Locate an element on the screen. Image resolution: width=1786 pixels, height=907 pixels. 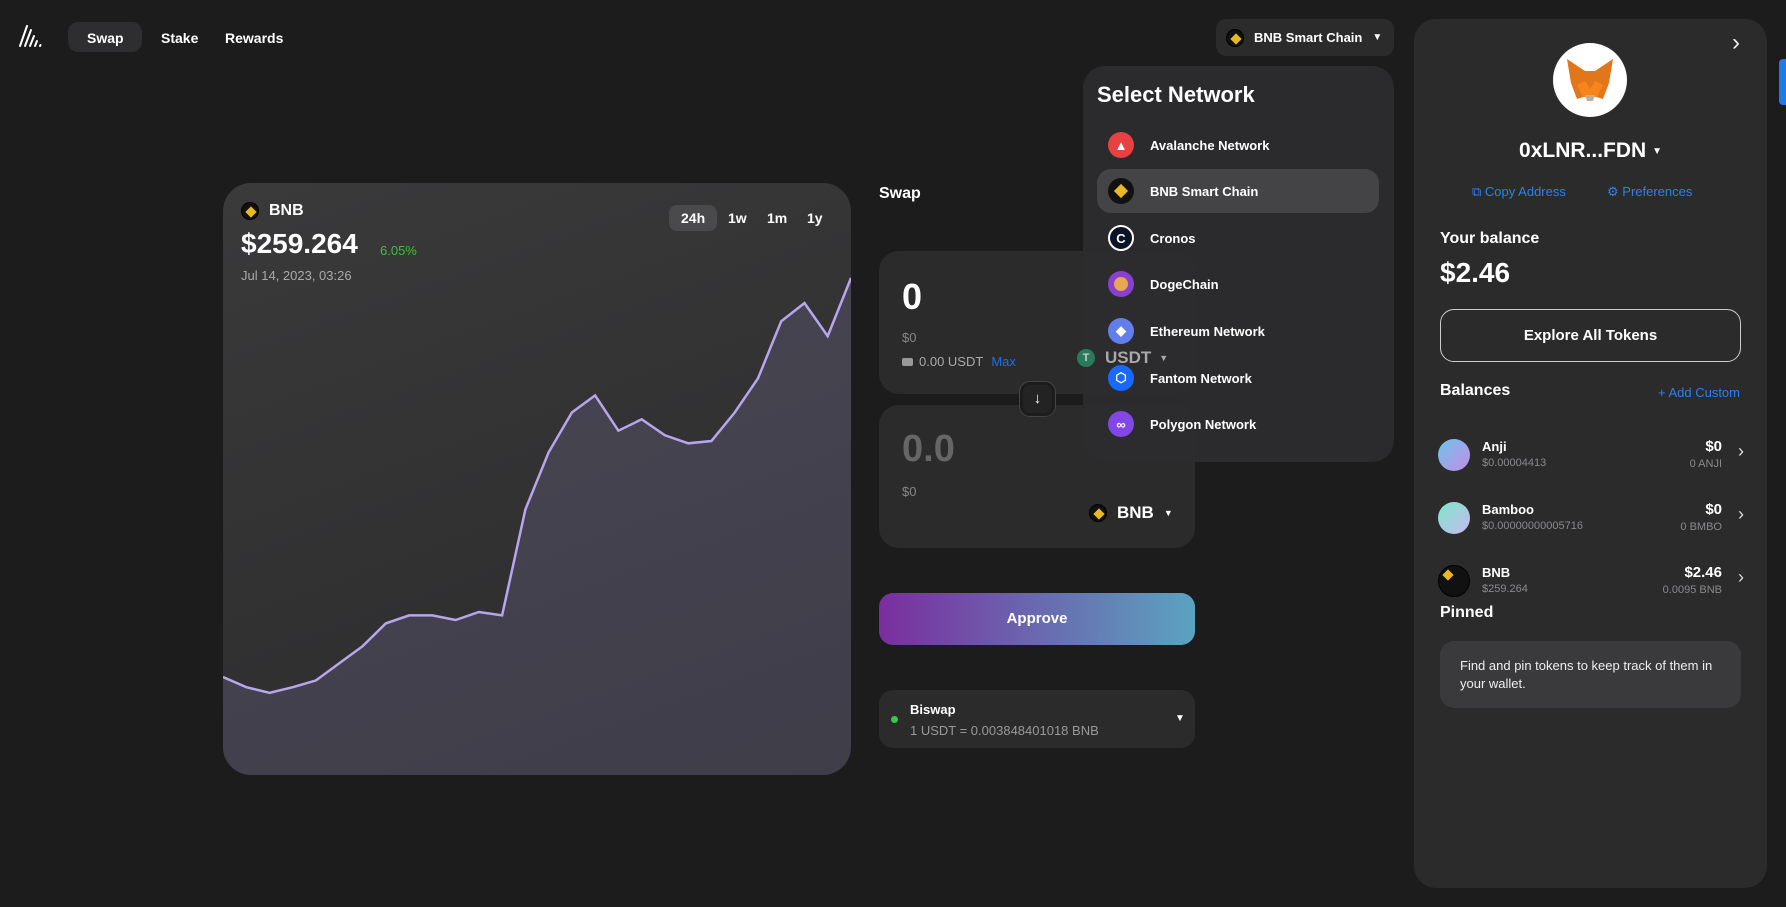
timeframe-1y: 1y is located at coordinates (815, 218).